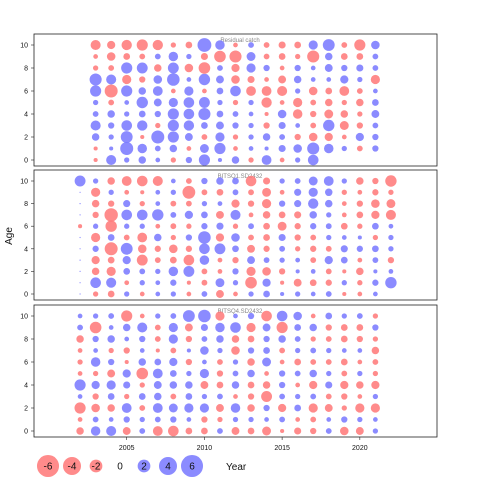 The height and width of the screenshot is (480, 480). Describe the element at coordinates (282, 448) in the screenshot. I see `x-tick-label: 2015` at that location.